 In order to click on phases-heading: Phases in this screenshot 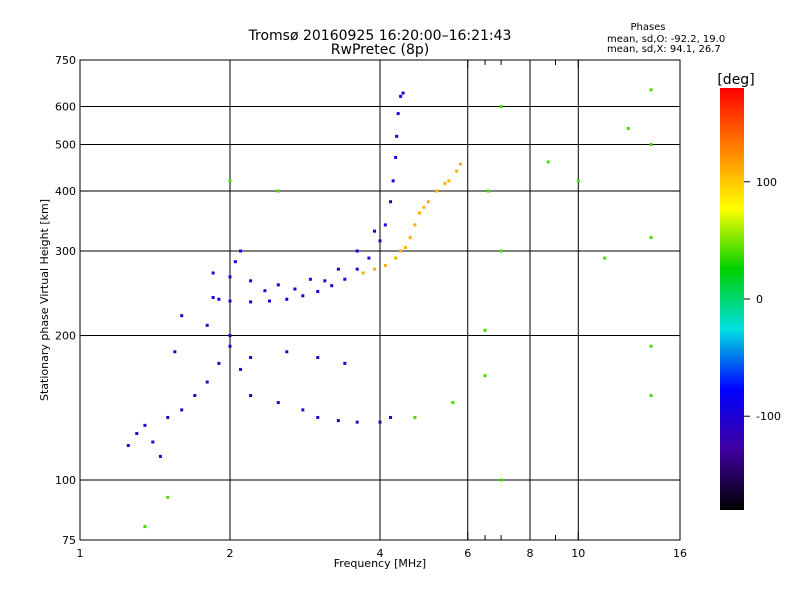, I will do `click(647, 27)`.